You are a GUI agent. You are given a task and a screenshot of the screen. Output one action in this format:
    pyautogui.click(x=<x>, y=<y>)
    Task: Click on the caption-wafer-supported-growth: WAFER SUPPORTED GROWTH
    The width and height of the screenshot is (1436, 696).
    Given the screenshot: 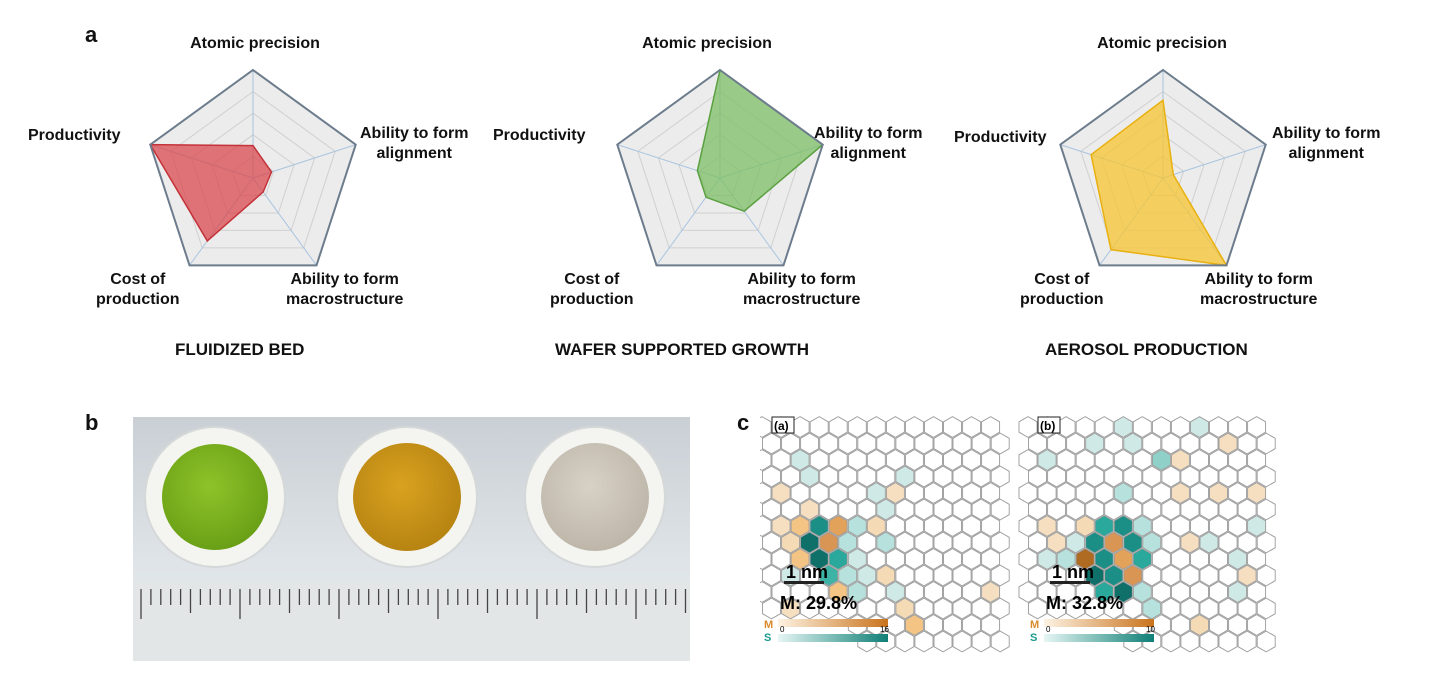 What is the action you would take?
    pyautogui.click(x=682, y=349)
    